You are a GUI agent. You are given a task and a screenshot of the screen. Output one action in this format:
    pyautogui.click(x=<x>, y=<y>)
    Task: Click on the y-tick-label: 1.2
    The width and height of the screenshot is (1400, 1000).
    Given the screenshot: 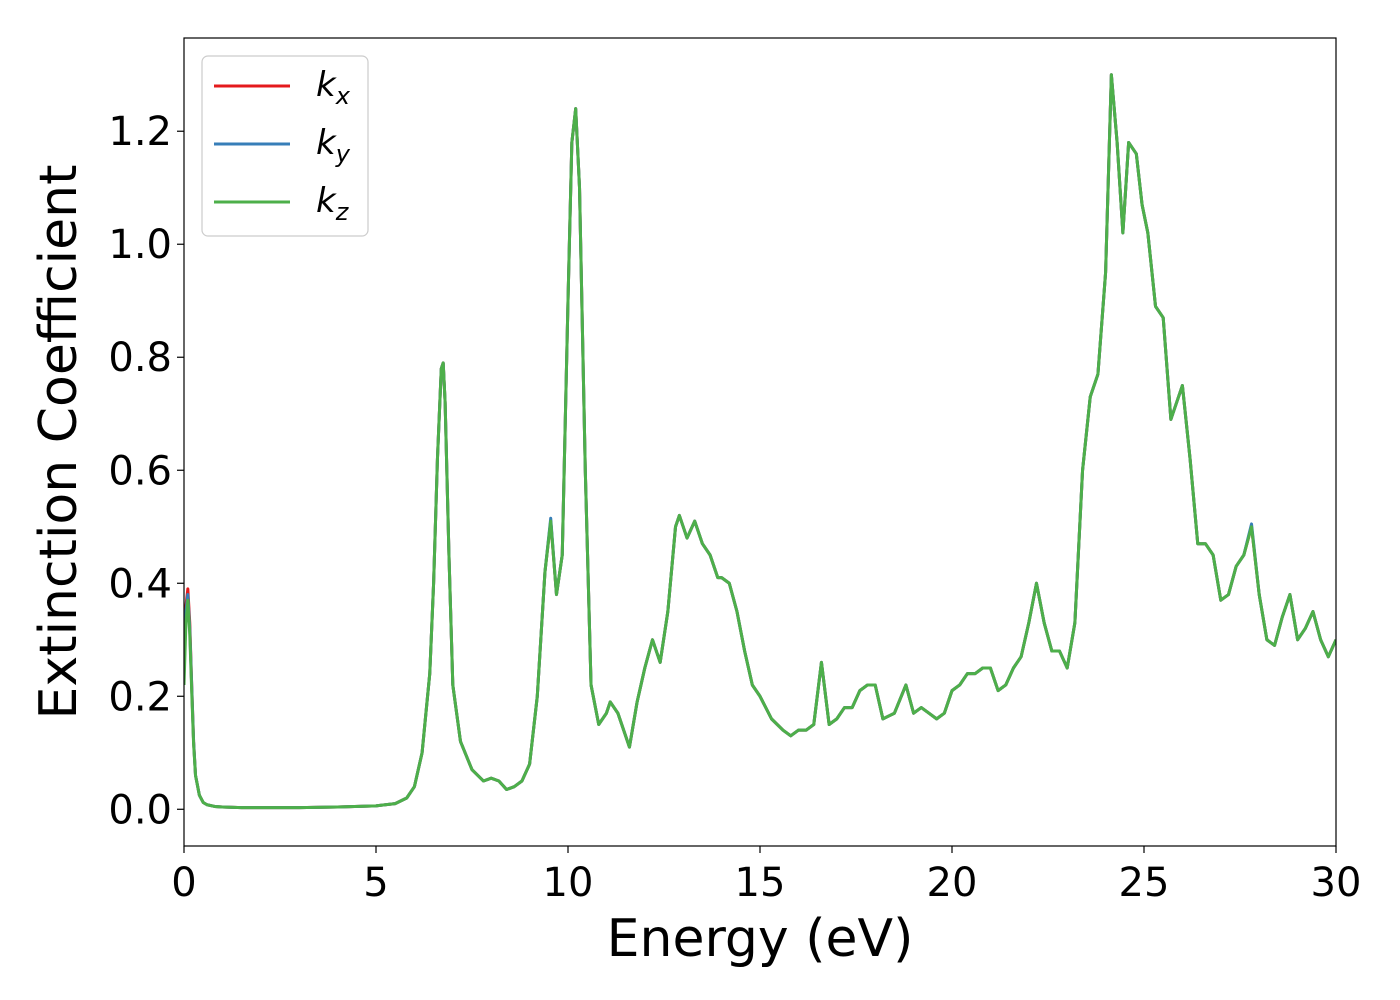 What is the action you would take?
    pyautogui.click(x=140, y=132)
    